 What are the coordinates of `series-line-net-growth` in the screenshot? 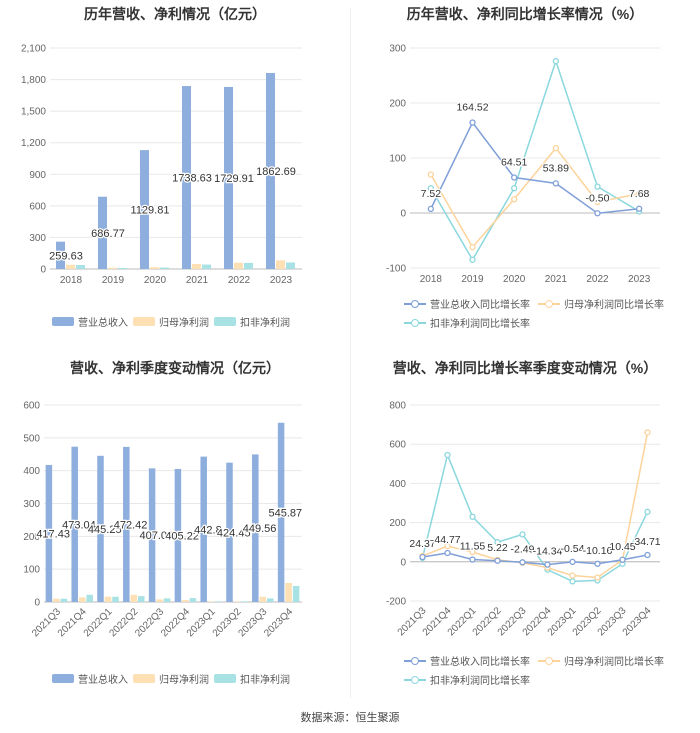 It's located at (535, 197).